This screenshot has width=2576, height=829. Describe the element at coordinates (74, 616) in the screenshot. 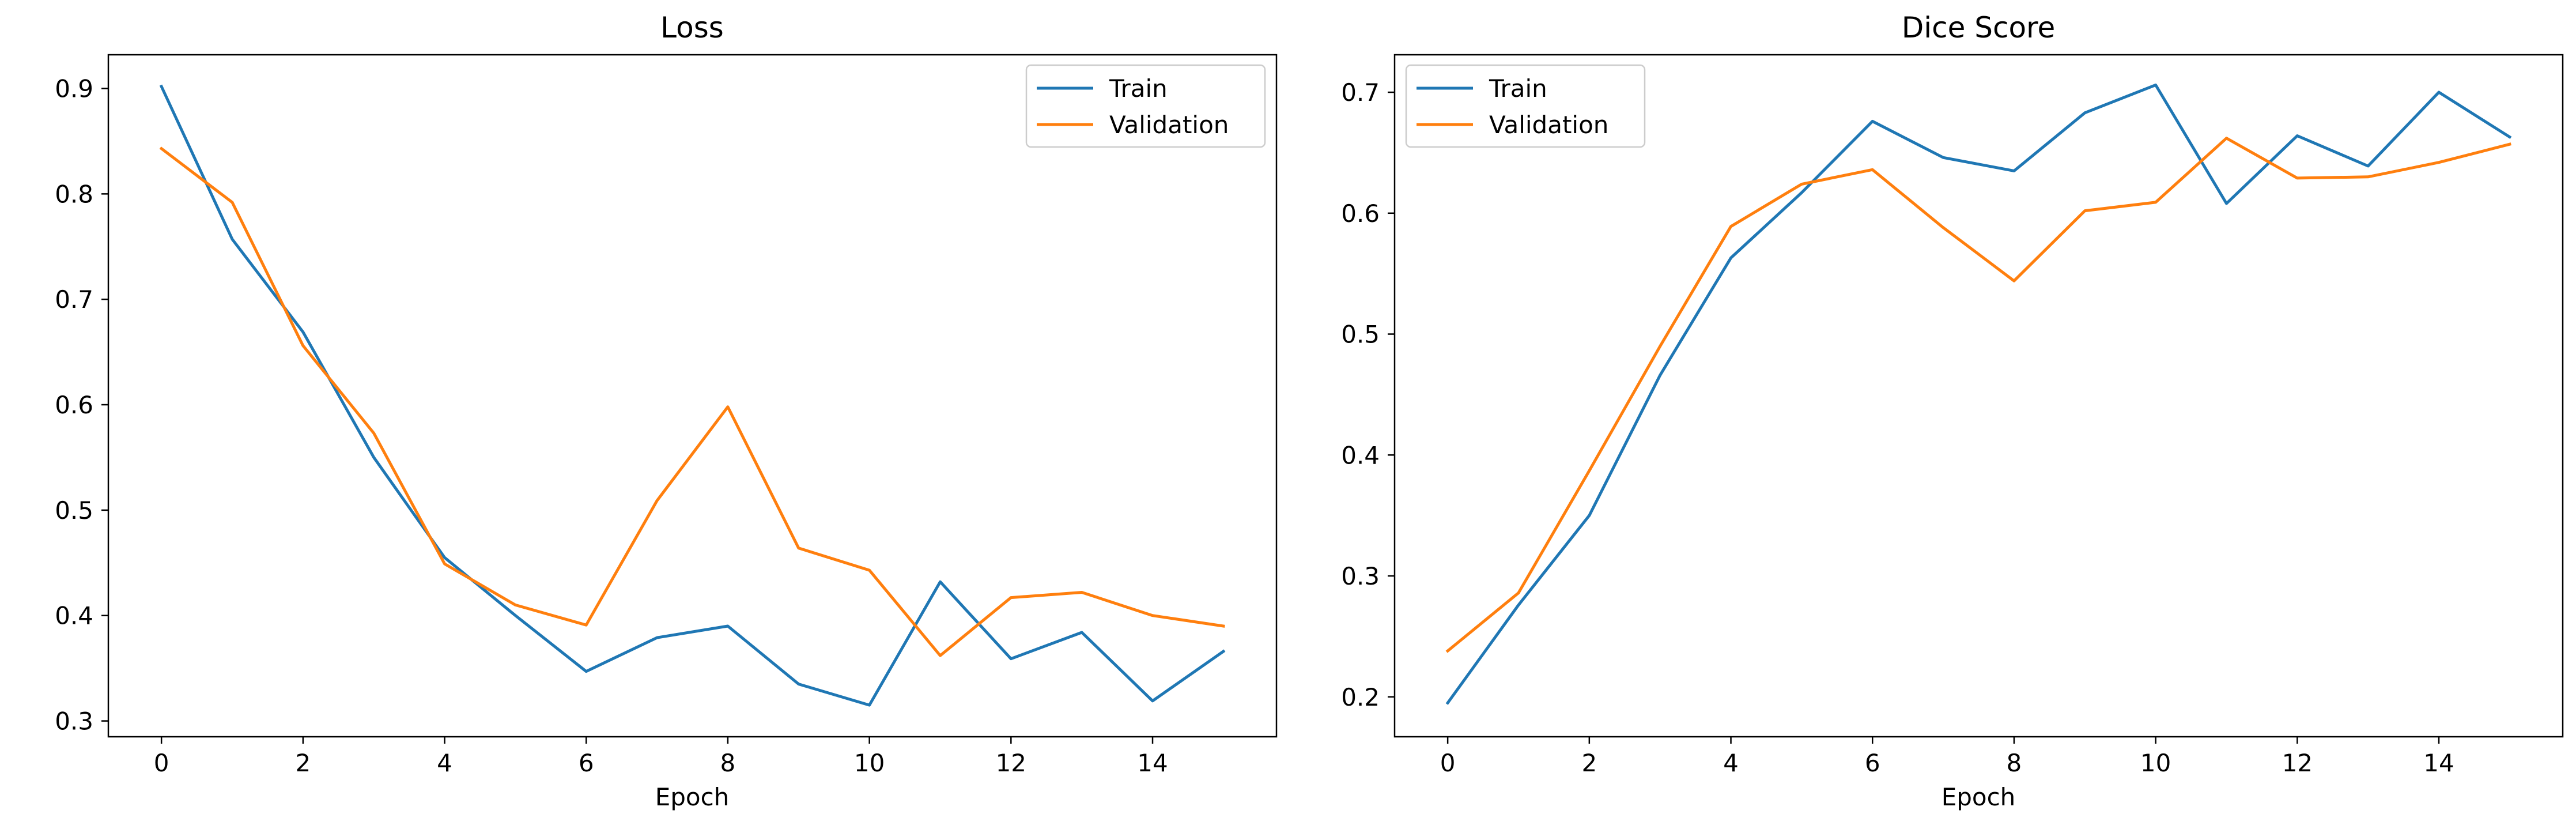

I see `loss-y-tick-label: 0.4` at that location.